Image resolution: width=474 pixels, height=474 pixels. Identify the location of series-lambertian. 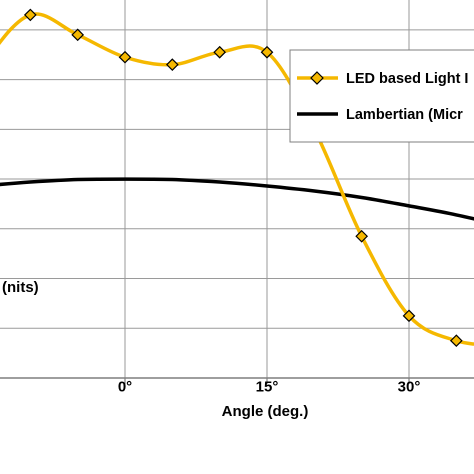
(237, 199).